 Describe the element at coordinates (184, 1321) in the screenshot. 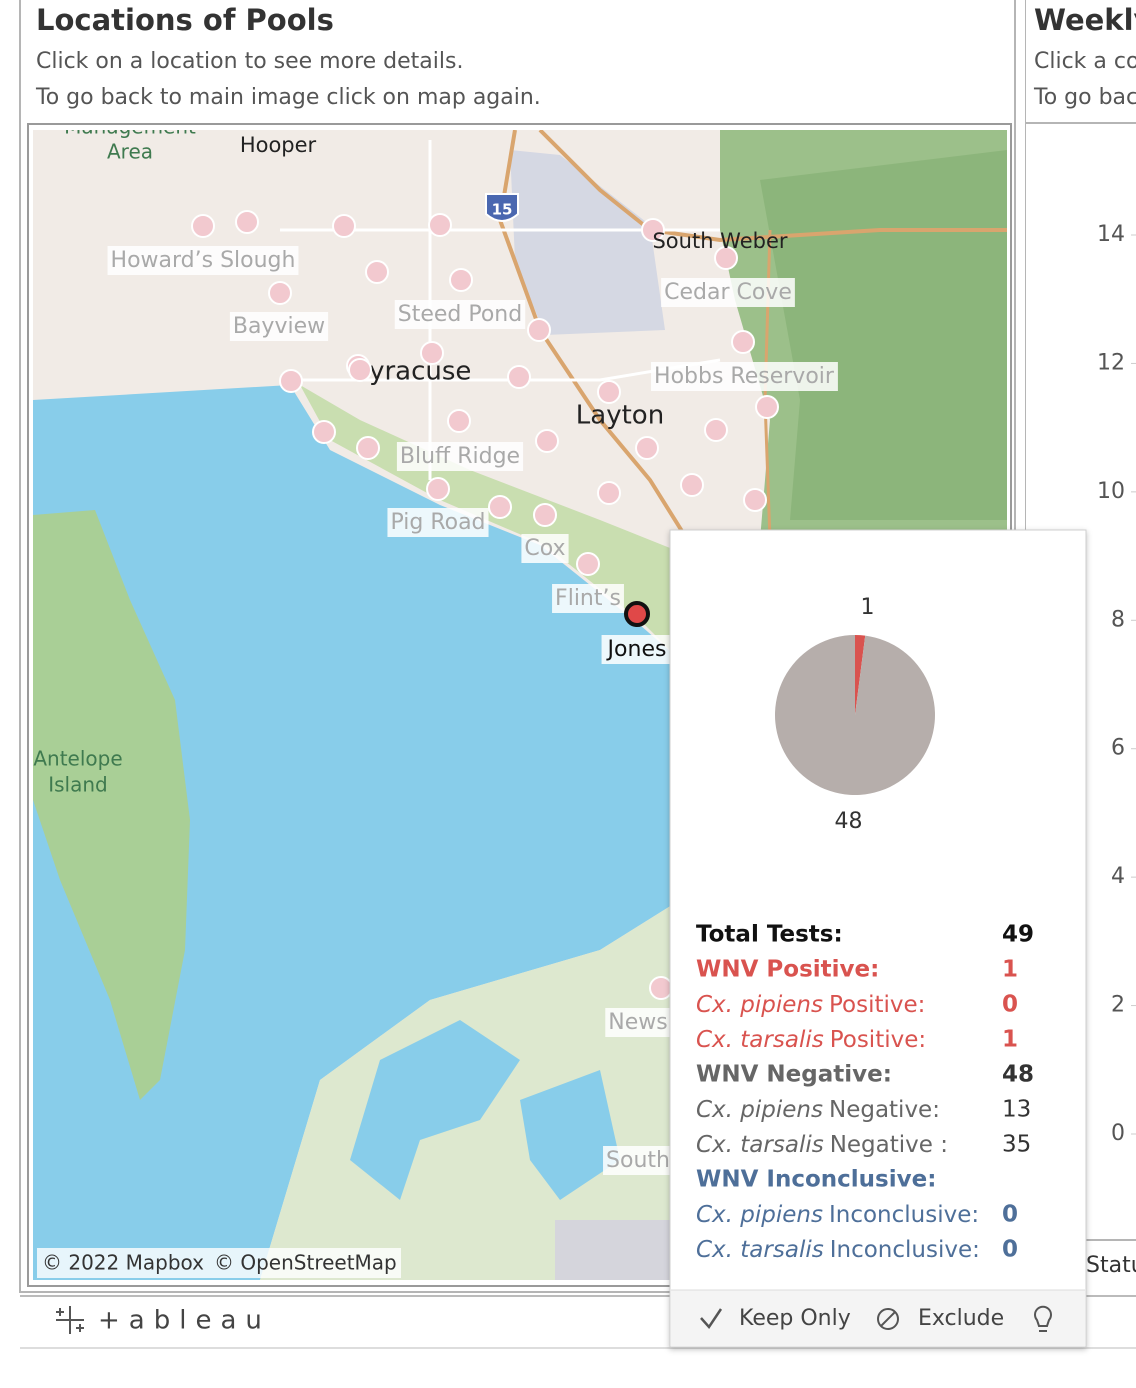

I see `brand: +ableau` at that location.